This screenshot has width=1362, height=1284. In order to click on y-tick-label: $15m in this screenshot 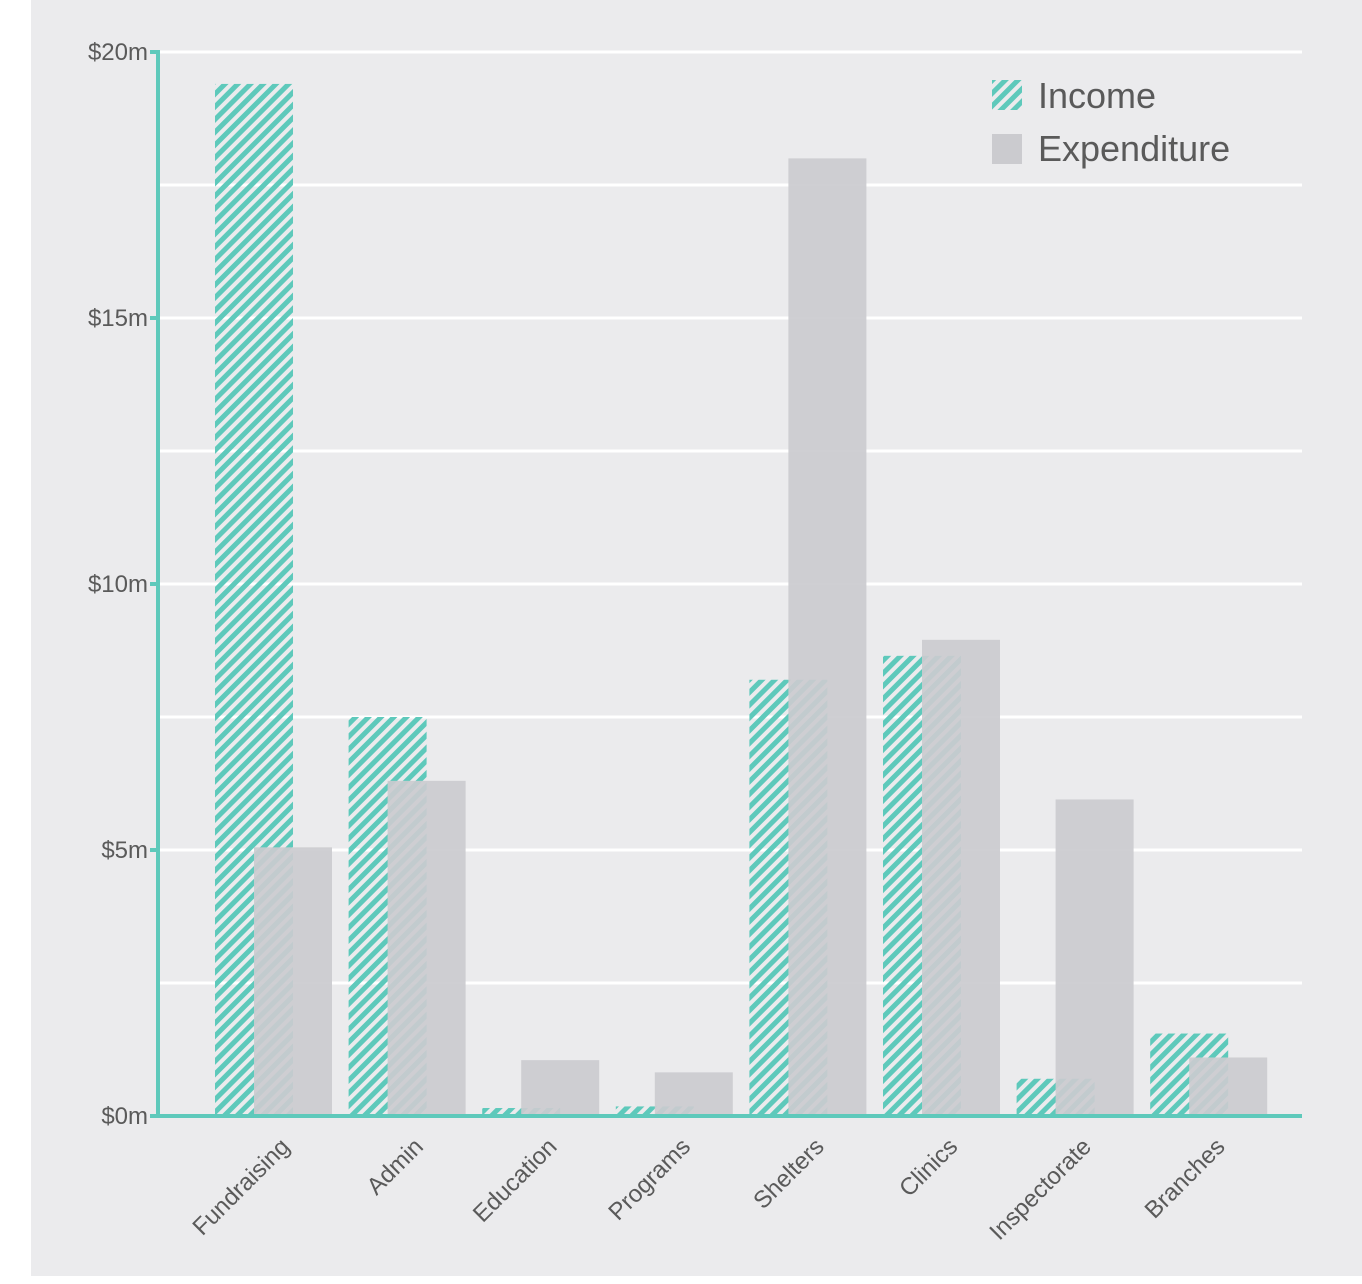, I will do `click(118, 318)`.